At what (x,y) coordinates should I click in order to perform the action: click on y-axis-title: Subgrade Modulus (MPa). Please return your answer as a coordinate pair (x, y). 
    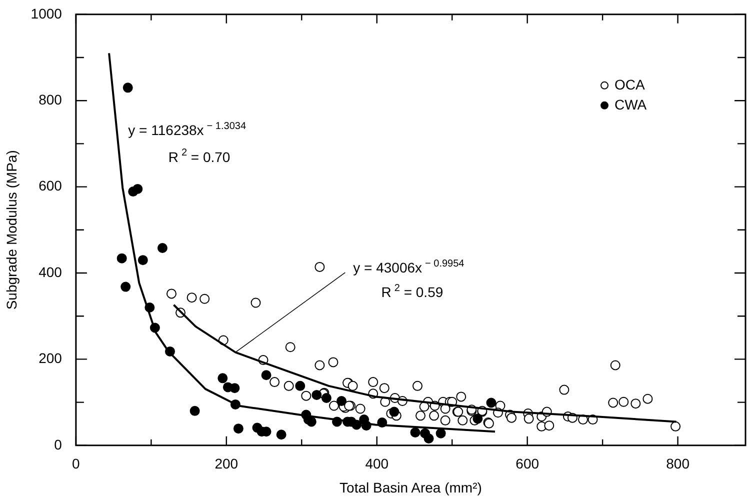
    Looking at the image, I should click on (11, 230).